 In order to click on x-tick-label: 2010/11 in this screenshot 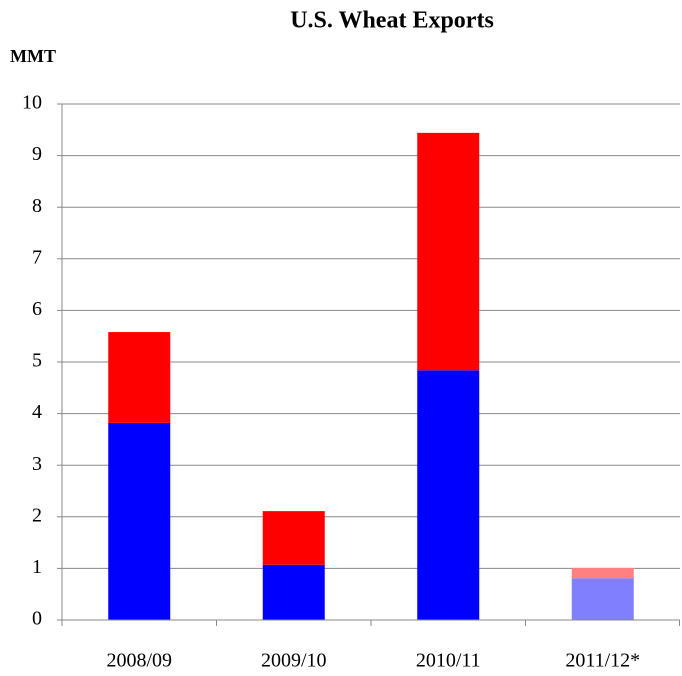, I will do `click(448, 661)`.